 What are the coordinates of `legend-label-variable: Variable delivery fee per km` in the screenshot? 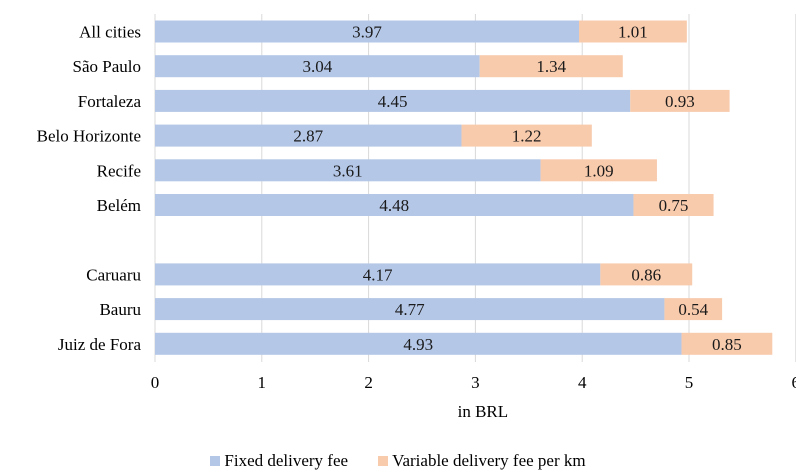 It's located at (489, 460).